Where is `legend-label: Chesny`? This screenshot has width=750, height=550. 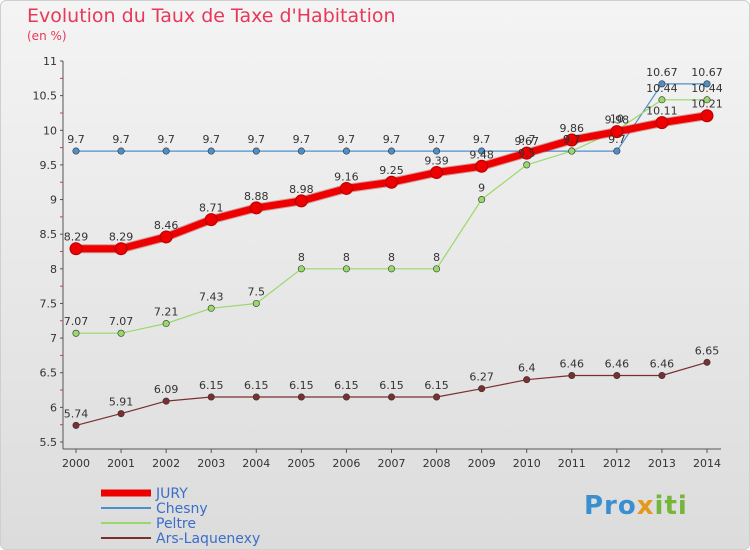 legend-label: Chesny is located at coordinates (182, 509).